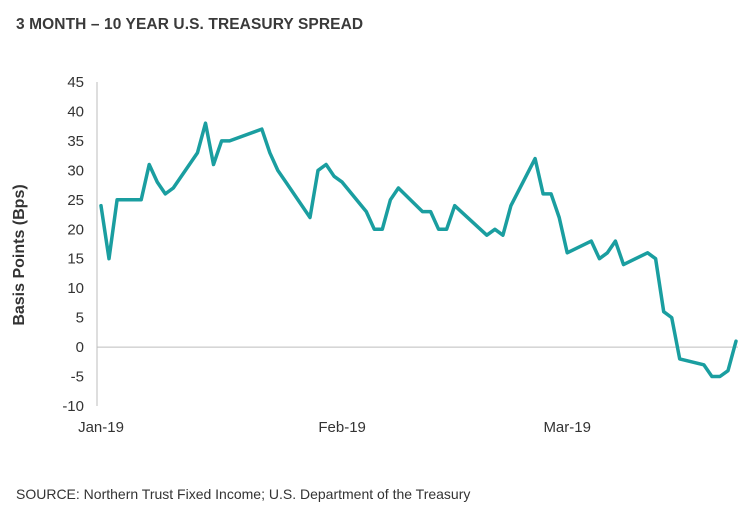 The image size is (750, 513). Describe the element at coordinates (77, 377) in the screenshot. I see `y-tick-label: -5` at that location.